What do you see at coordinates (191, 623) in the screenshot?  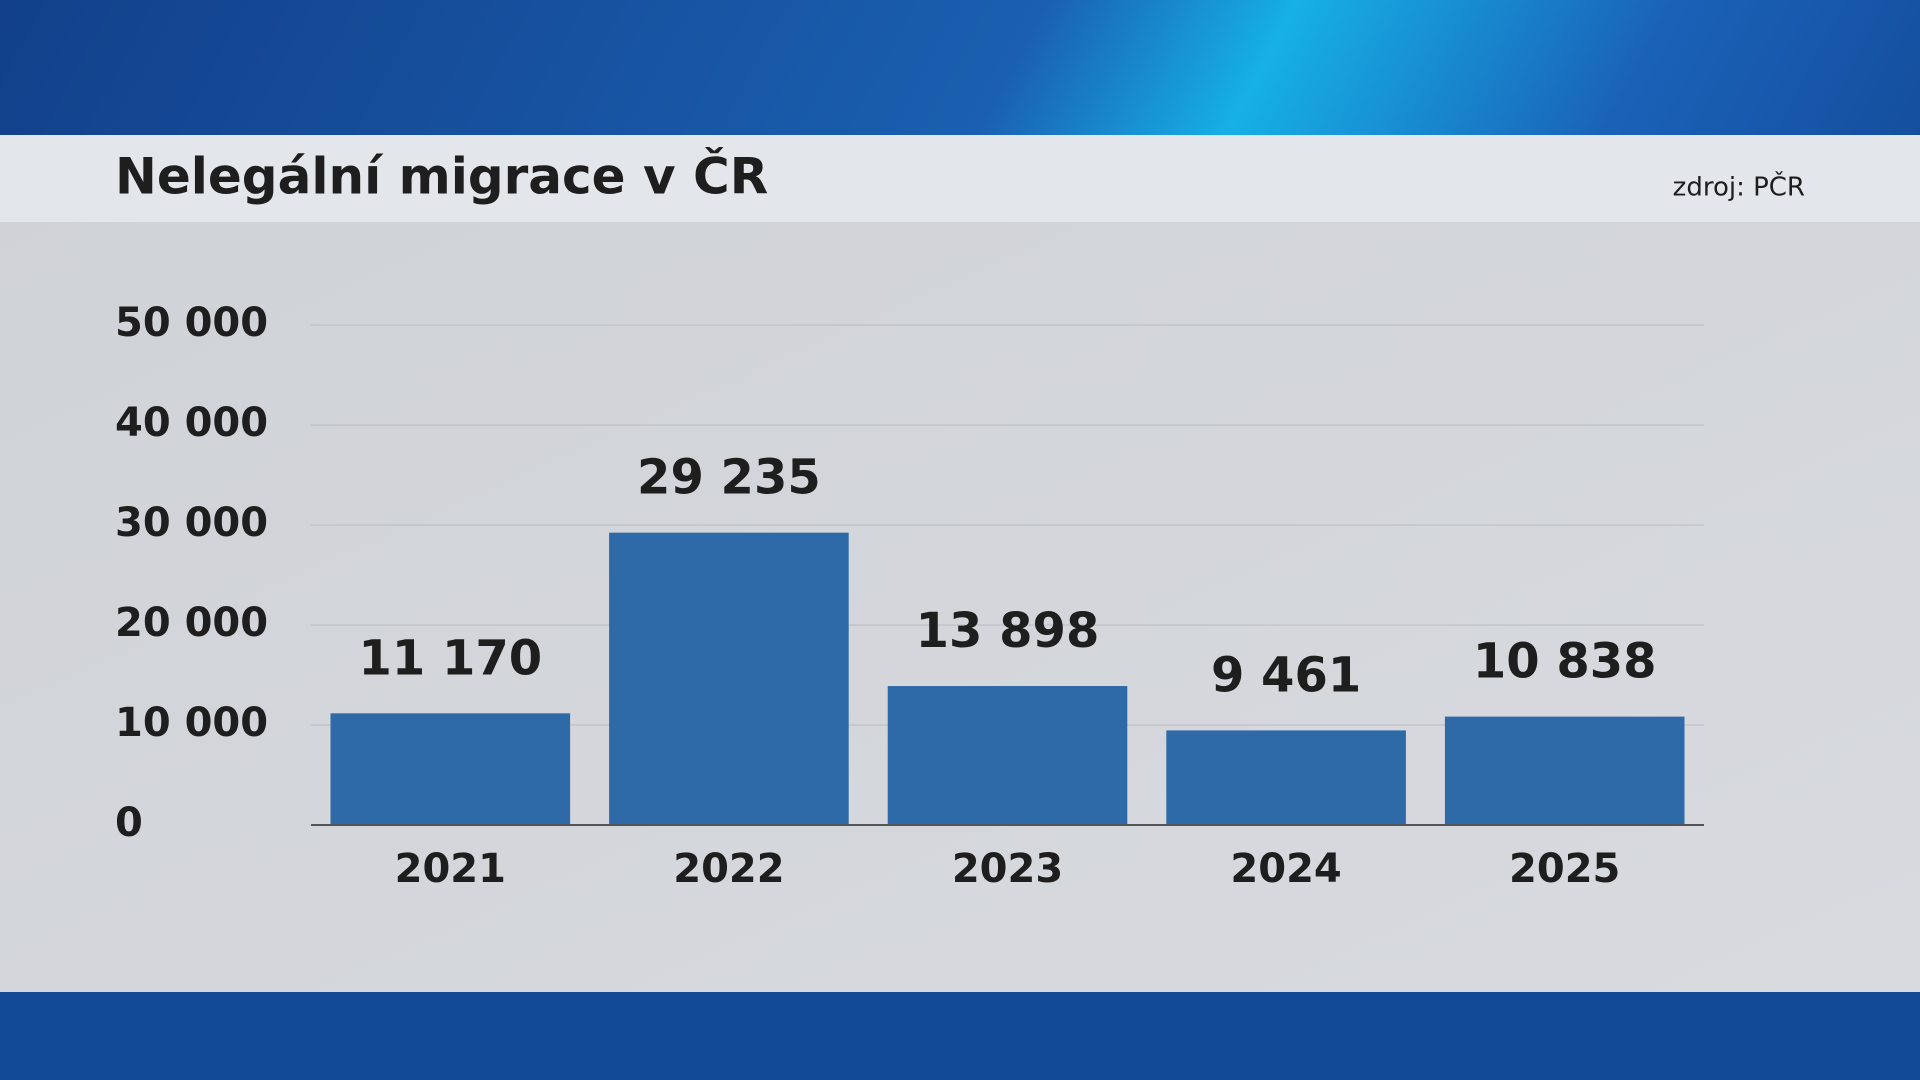 I see `y-tick-label: 20 000` at bounding box center [191, 623].